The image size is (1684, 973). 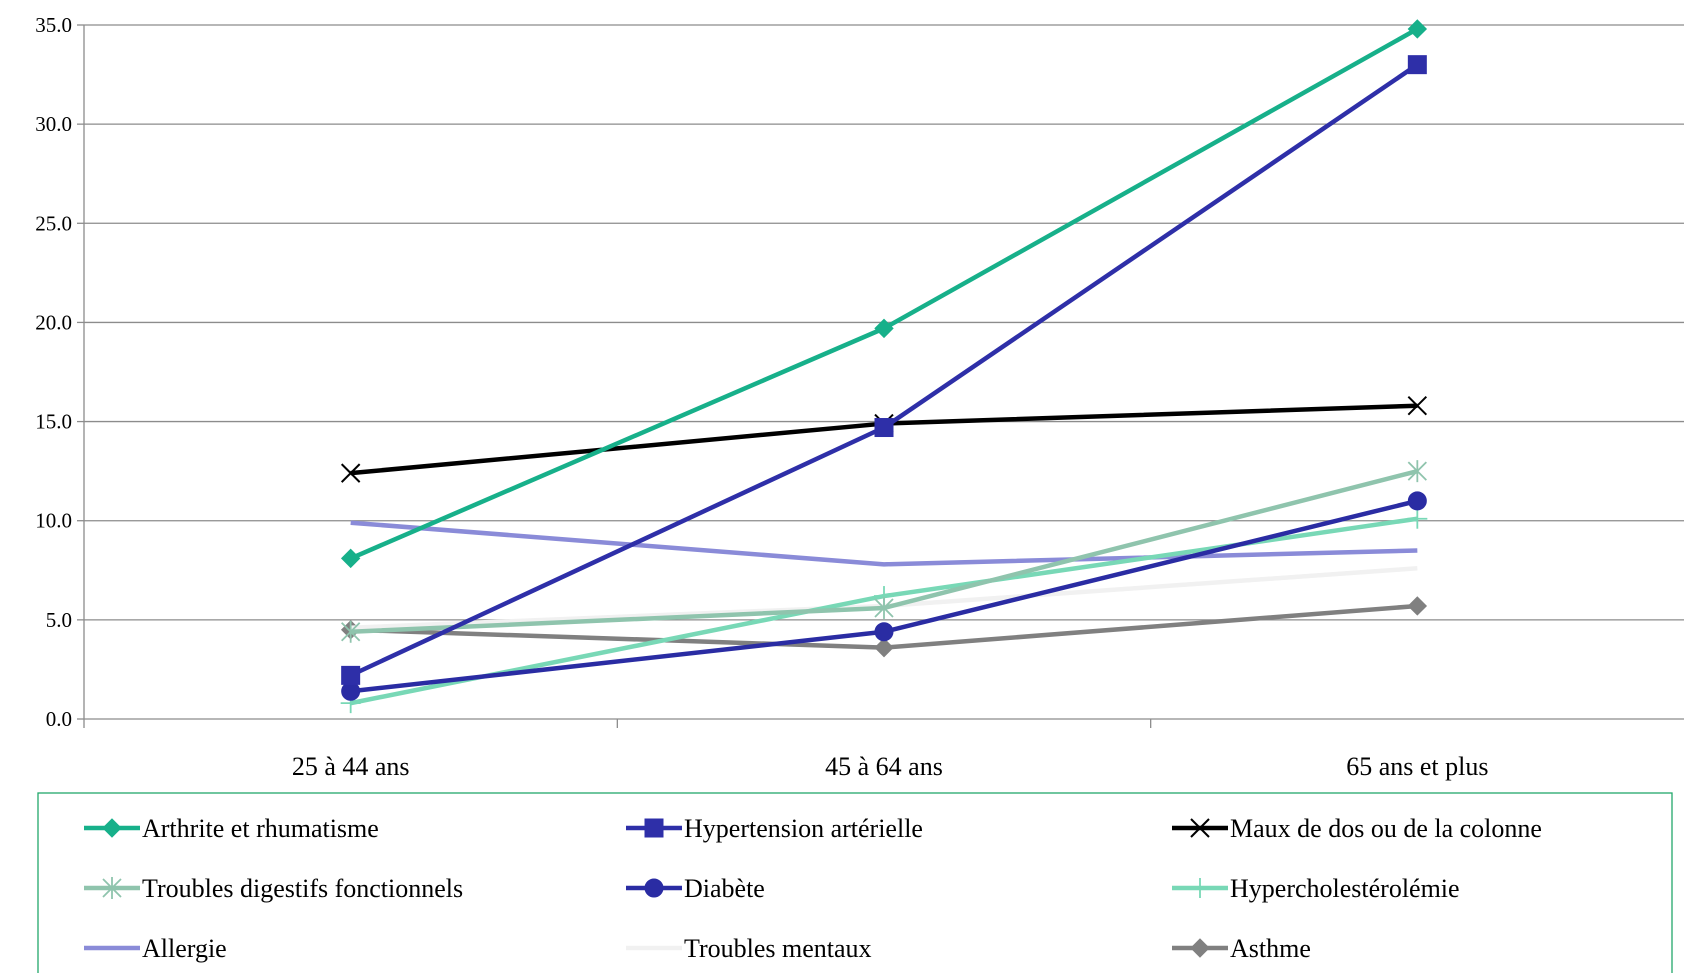 I want to click on legend-label: Hypertension artérielle, so click(x=803, y=828).